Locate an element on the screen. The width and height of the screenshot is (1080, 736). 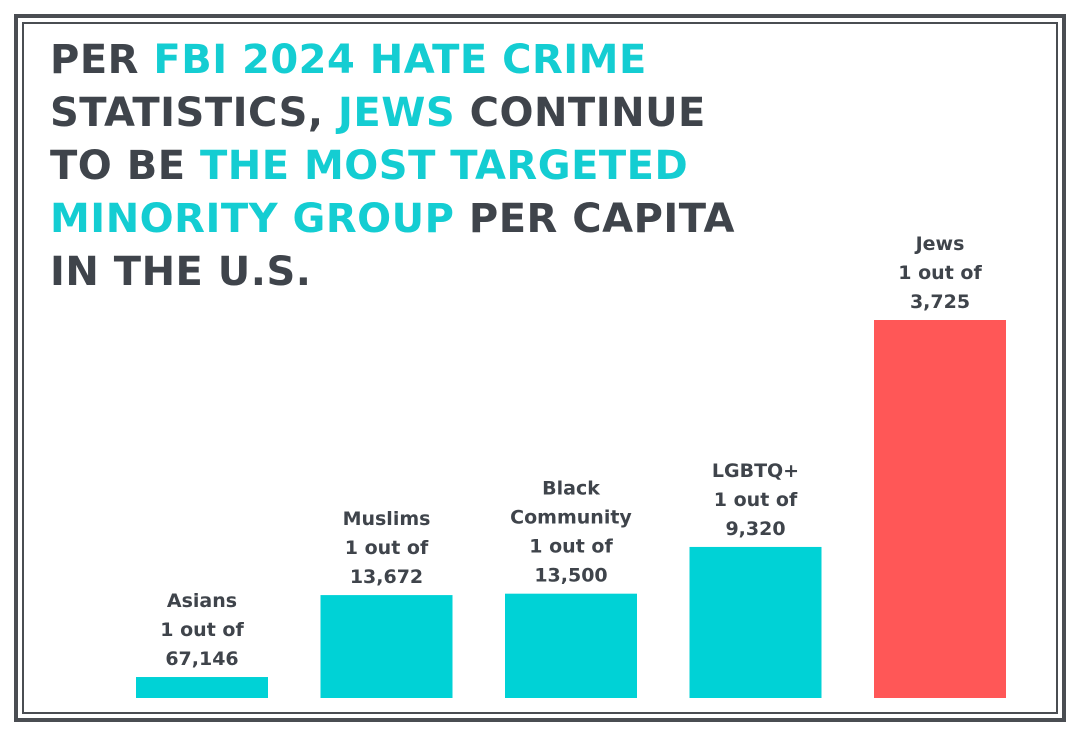
bar-muslims is located at coordinates (386, 646).